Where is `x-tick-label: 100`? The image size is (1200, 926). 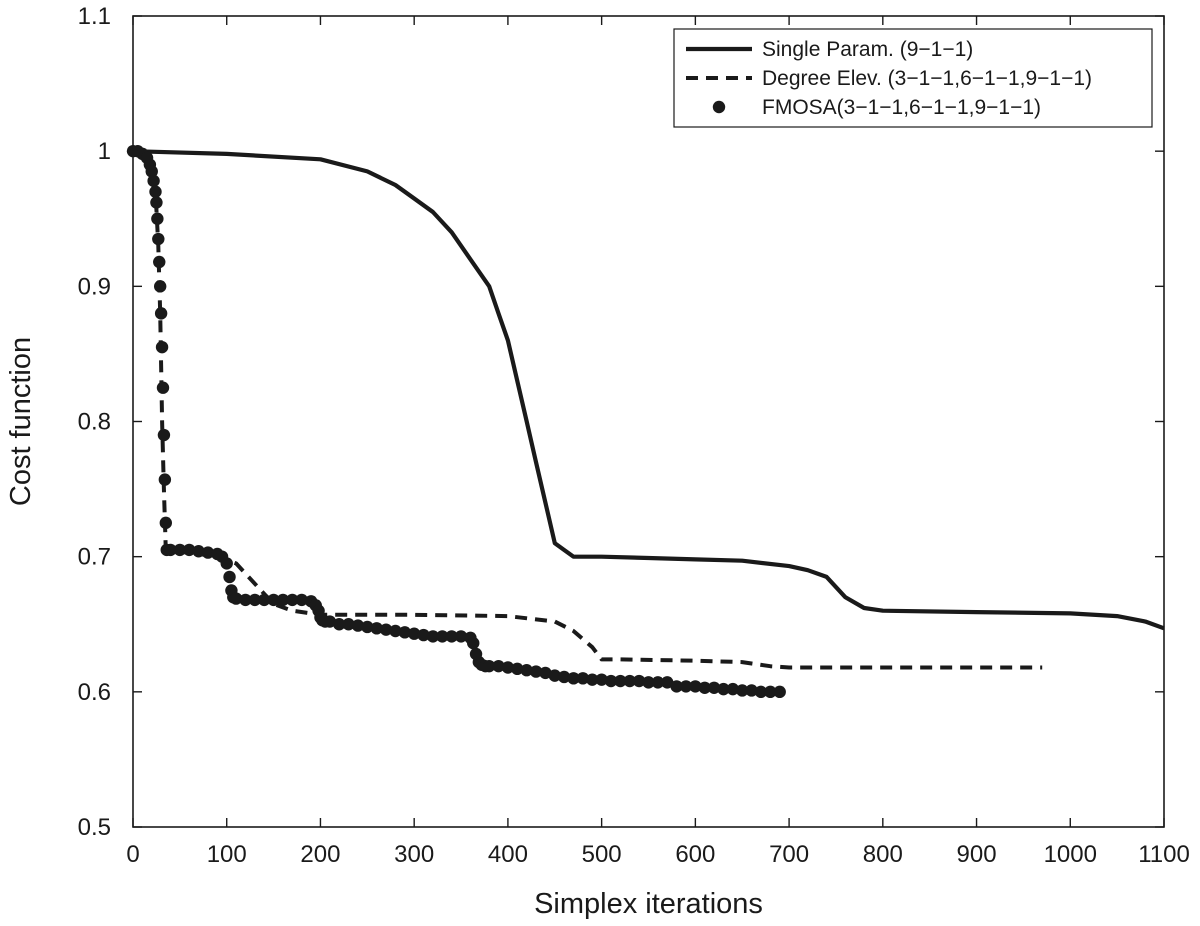
x-tick-label: 100 is located at coordinates (227, 854).